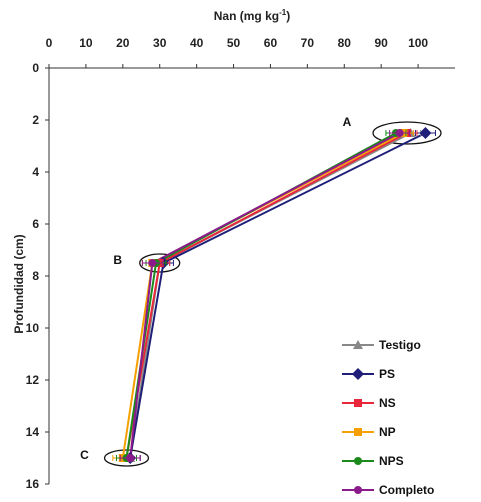 This screenshot has width=481, height=502. Describe the element at coordinates (387, 432) in the screenshot. I see `legend-label: NP` at that location.